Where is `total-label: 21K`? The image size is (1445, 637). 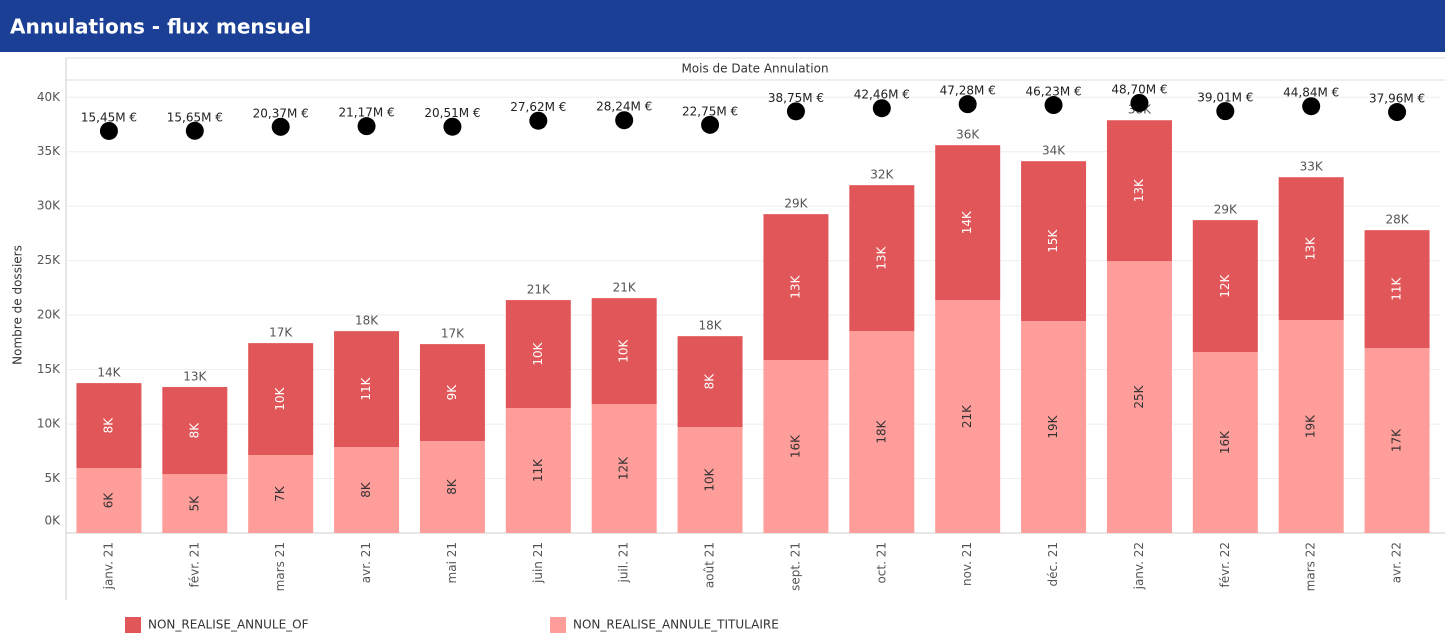 total-label: 21K is located at coordinates (539, 290).